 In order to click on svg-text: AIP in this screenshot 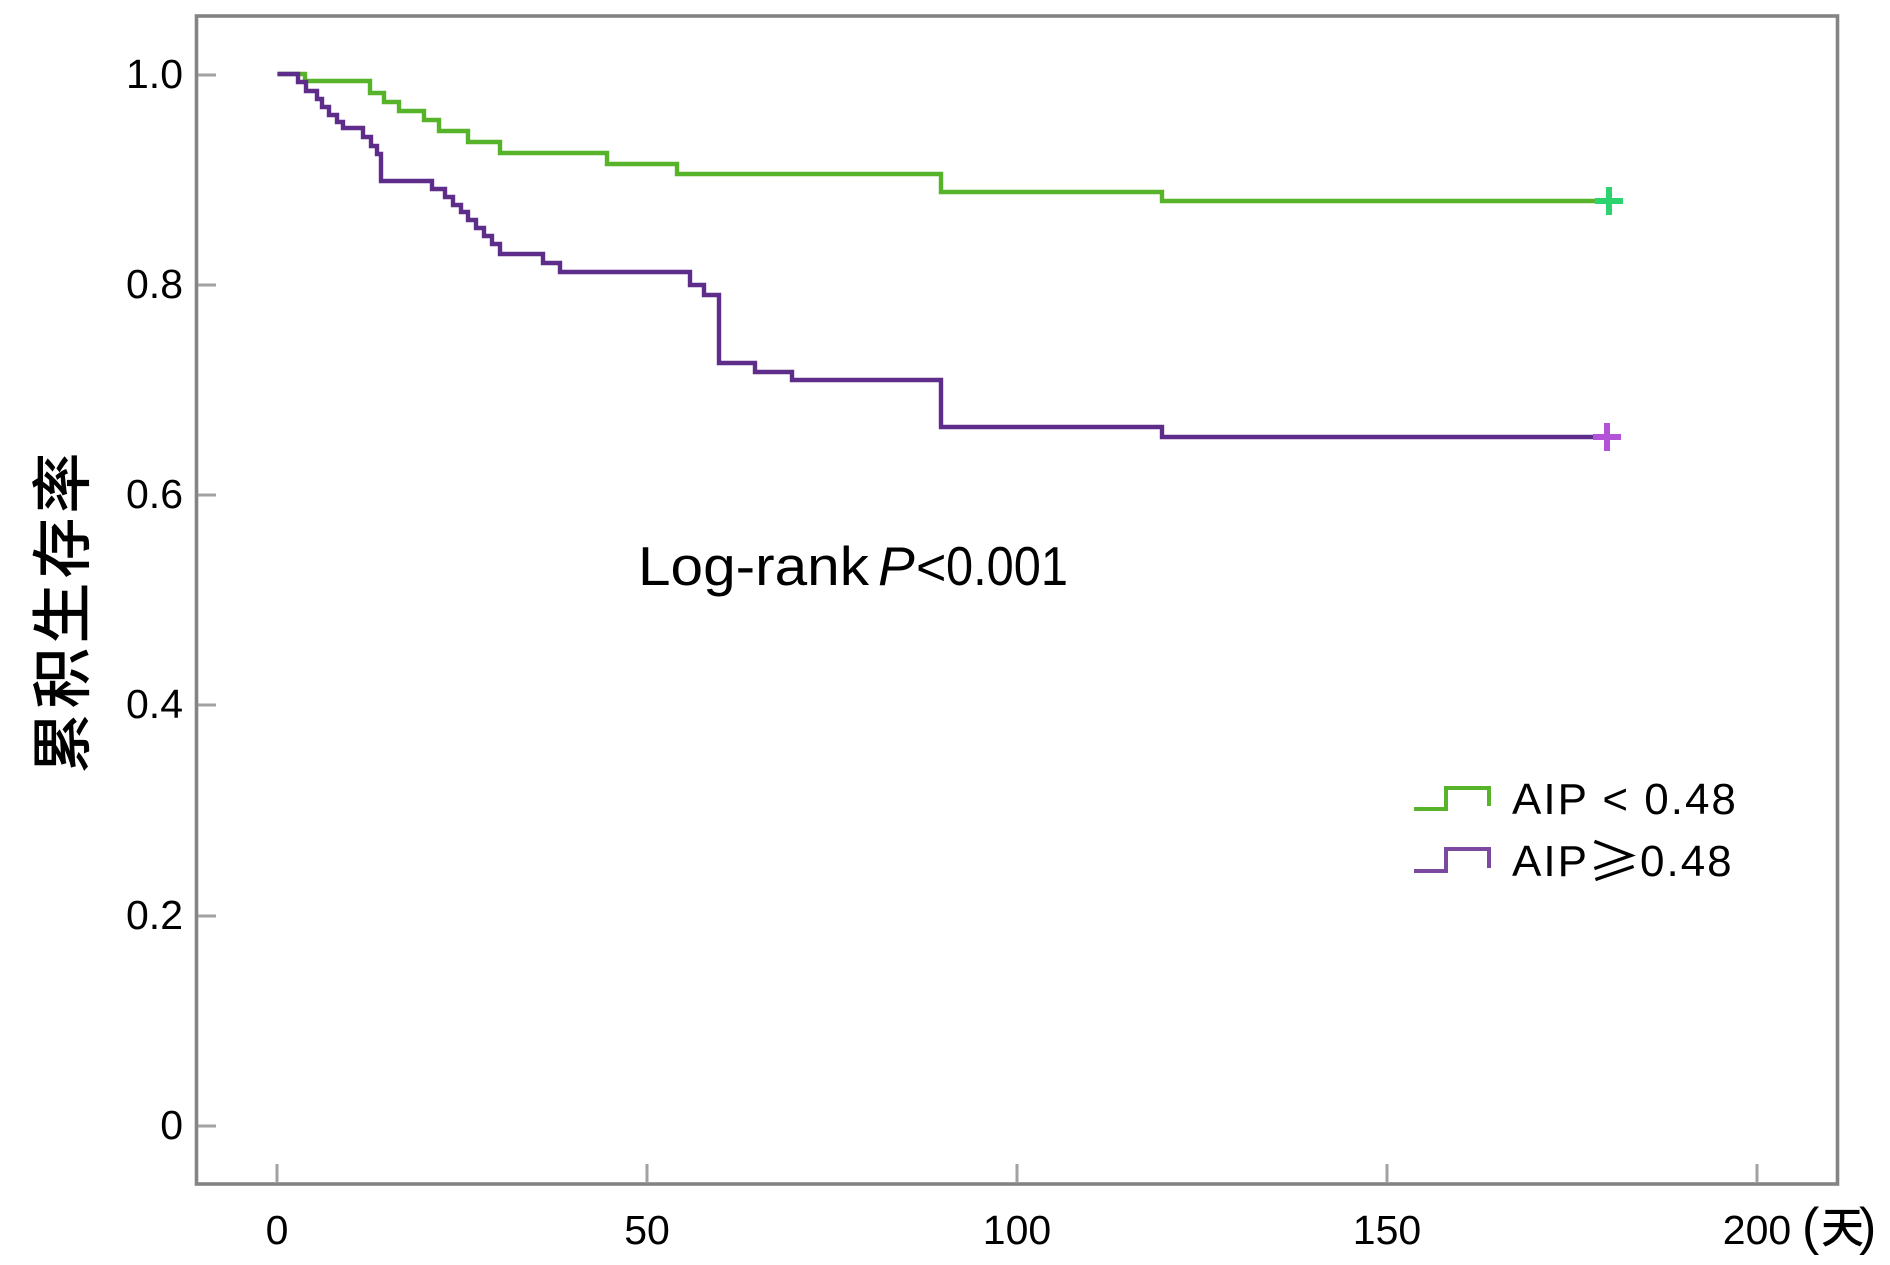, I will do `click(1550, 861)`.